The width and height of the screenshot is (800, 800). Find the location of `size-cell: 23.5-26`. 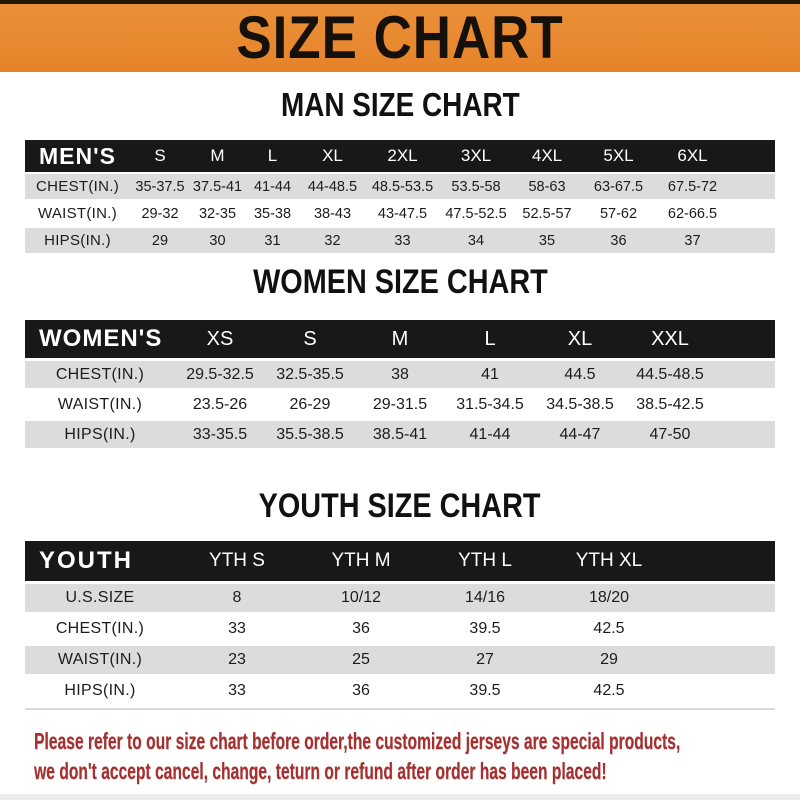

size-cell: 23.5-26 is located at coordinates (220, 404).